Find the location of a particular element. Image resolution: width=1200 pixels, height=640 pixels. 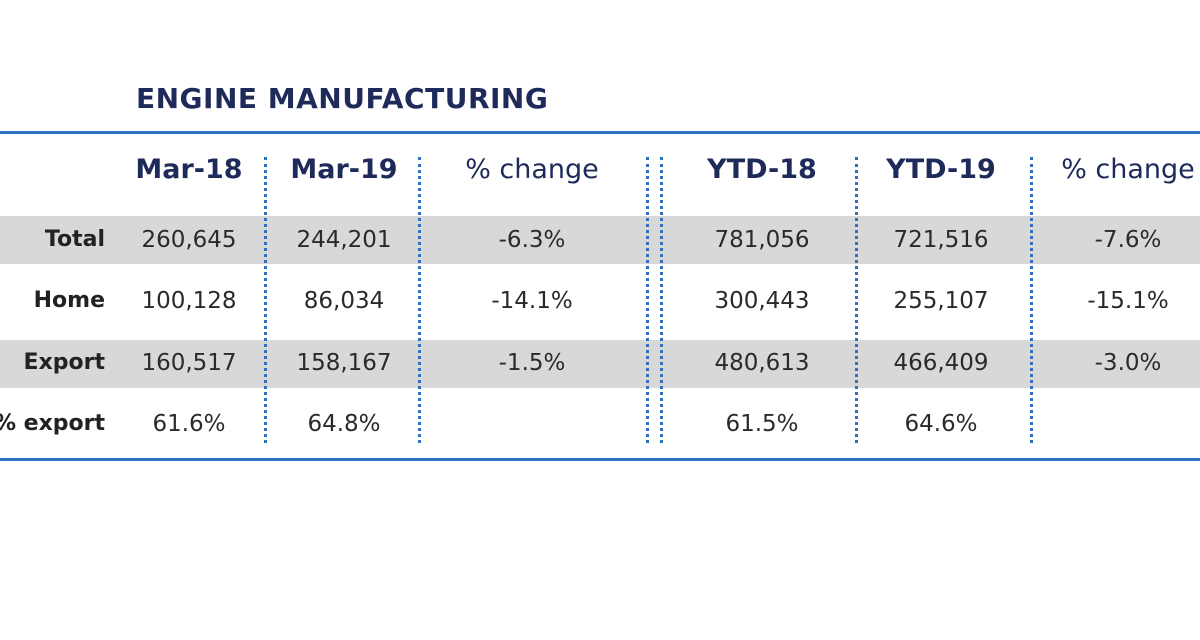

table-cell: 781,056 is located at coordinates (762, 240).